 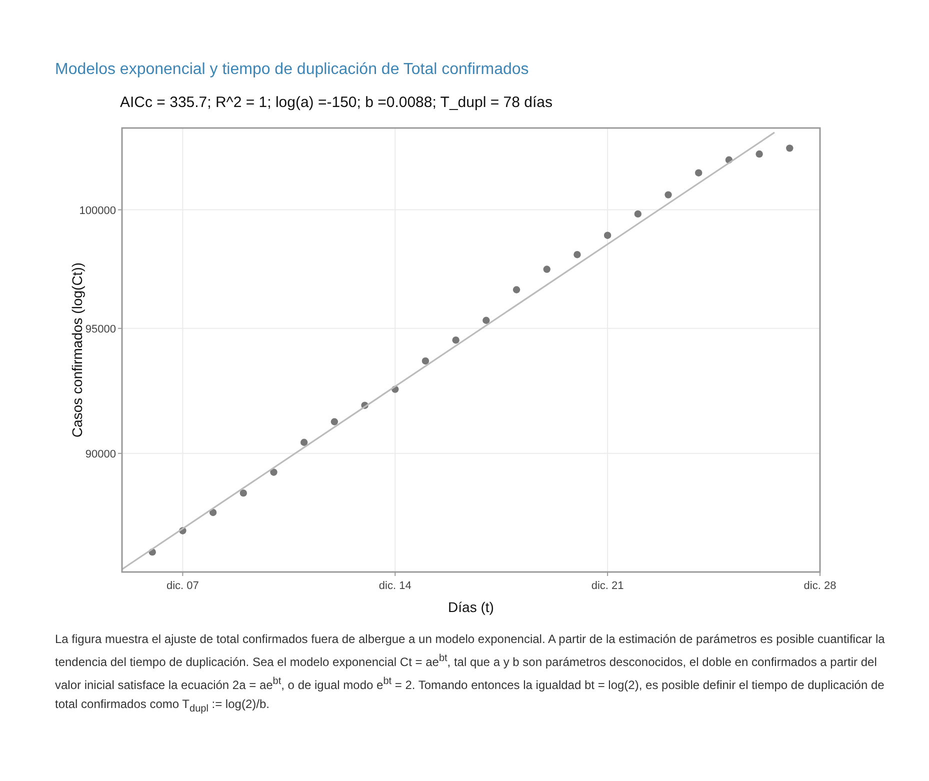 I want to click on chart-title: Modelos exponencial y tiempo de duplicación de Total confirmados, so click(x=292, y=69).